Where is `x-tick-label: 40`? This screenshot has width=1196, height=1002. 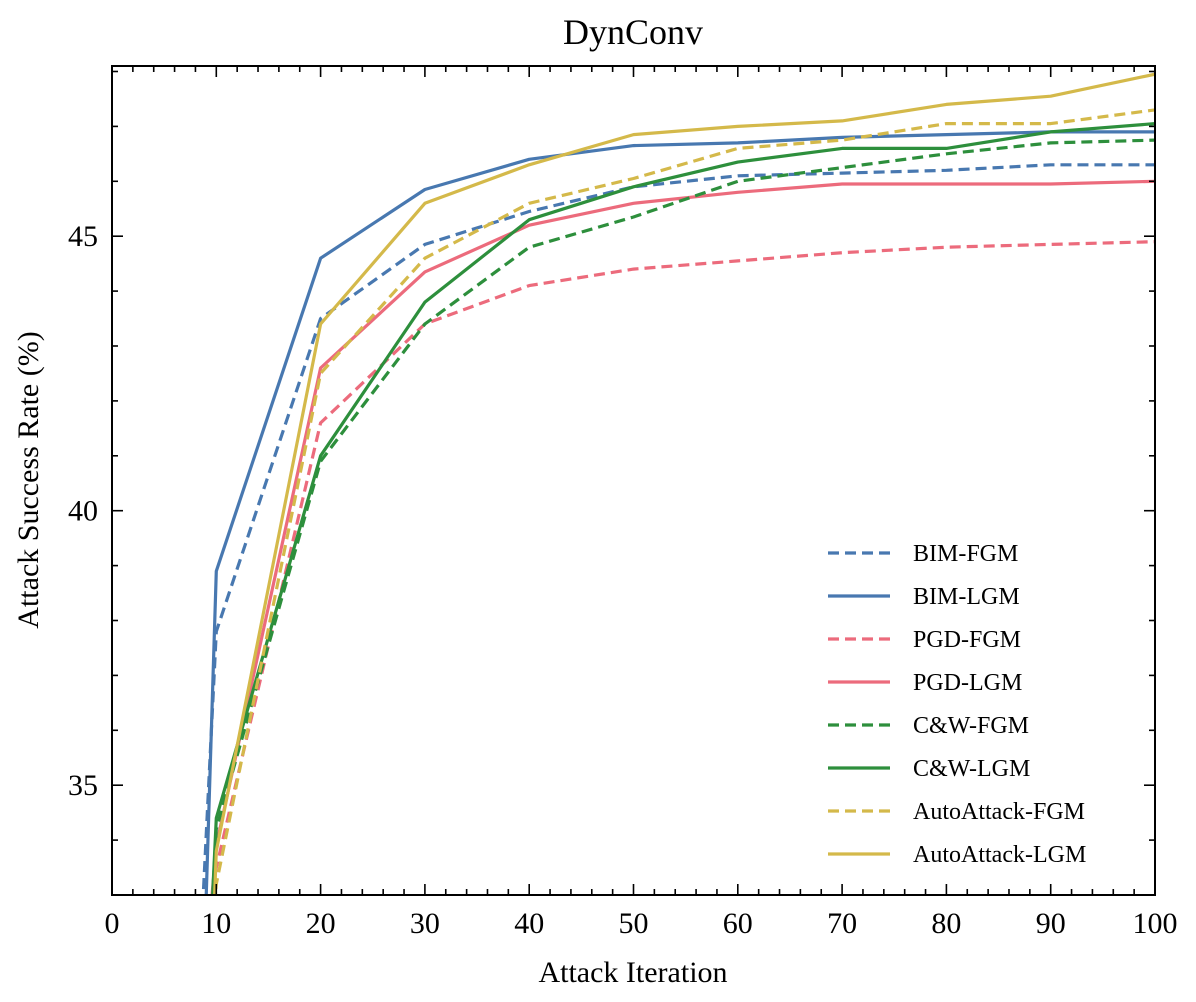 x-tick-label: 40 is located at coordinates (529, 923).